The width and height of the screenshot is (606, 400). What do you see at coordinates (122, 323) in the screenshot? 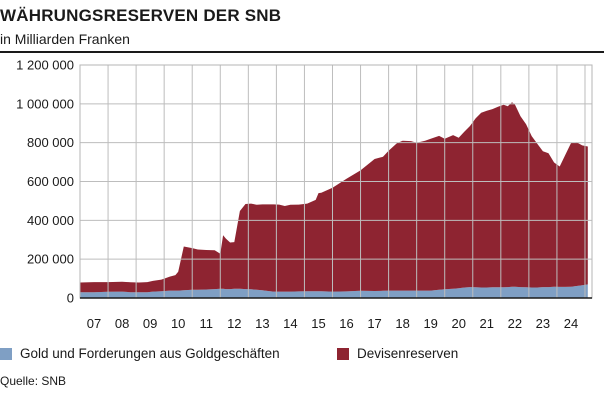
I see `x-tick-label: 08` at bounding box center [122, 323].